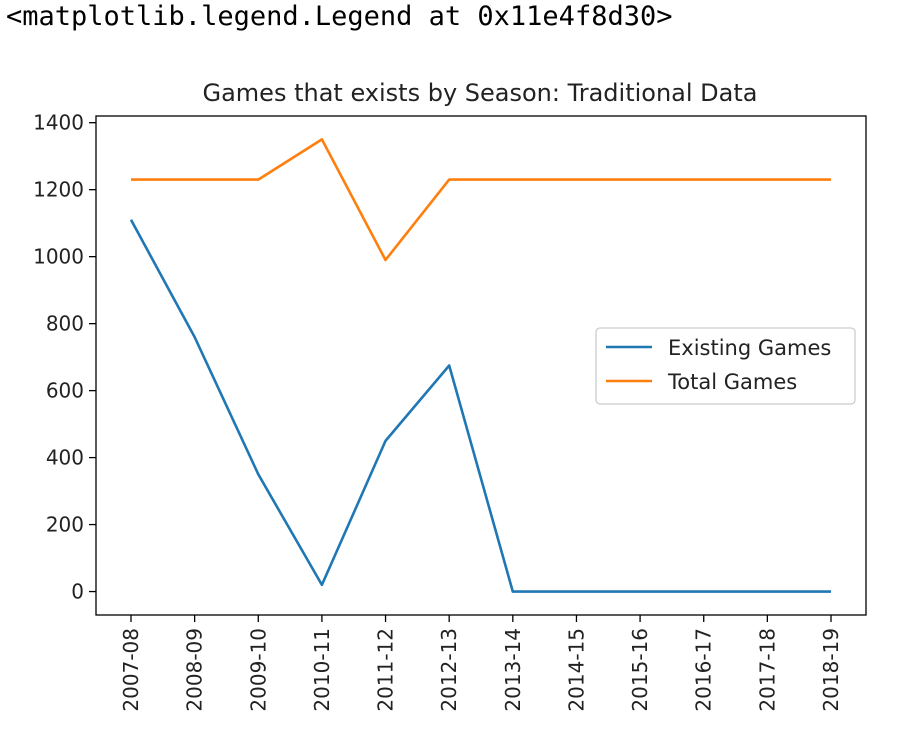 This screenshot has height=736, width=906. Describe the element at coordinates (195, 670) in the screenshot. I see `x-tick-label: 2008-09` at that location.